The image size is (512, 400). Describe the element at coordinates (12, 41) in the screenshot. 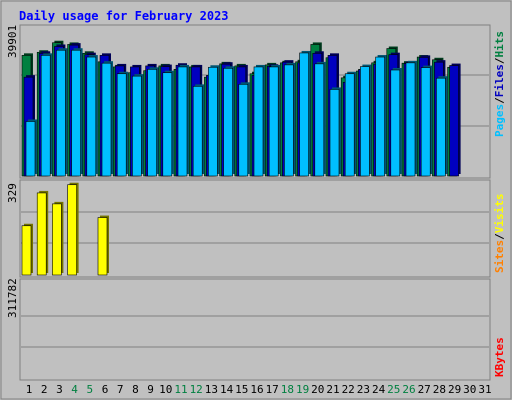

I see `max-label-top: 39901` at that location.